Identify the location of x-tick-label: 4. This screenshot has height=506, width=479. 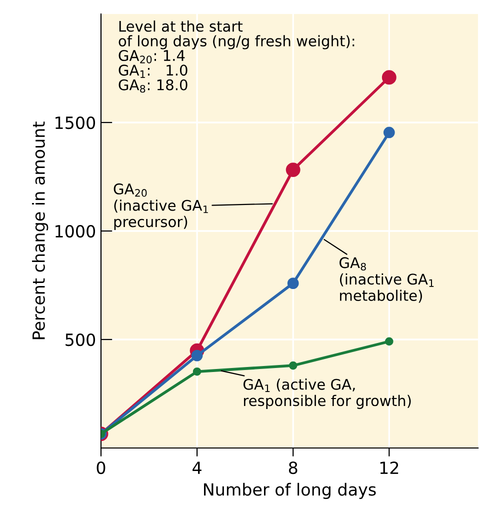
(197, 468).